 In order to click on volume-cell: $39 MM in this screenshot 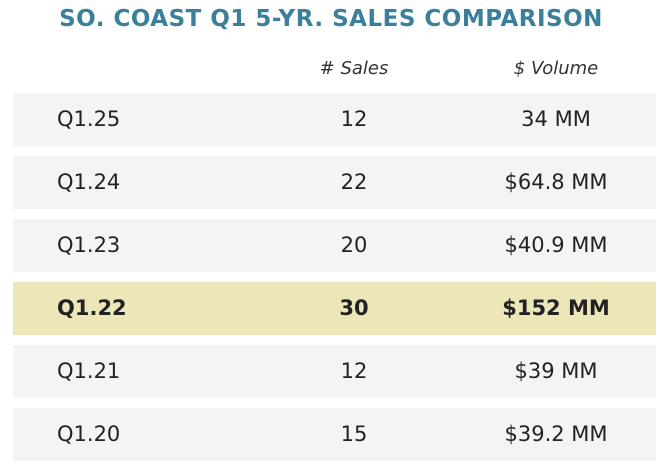, I will do `click(556, 371)`.